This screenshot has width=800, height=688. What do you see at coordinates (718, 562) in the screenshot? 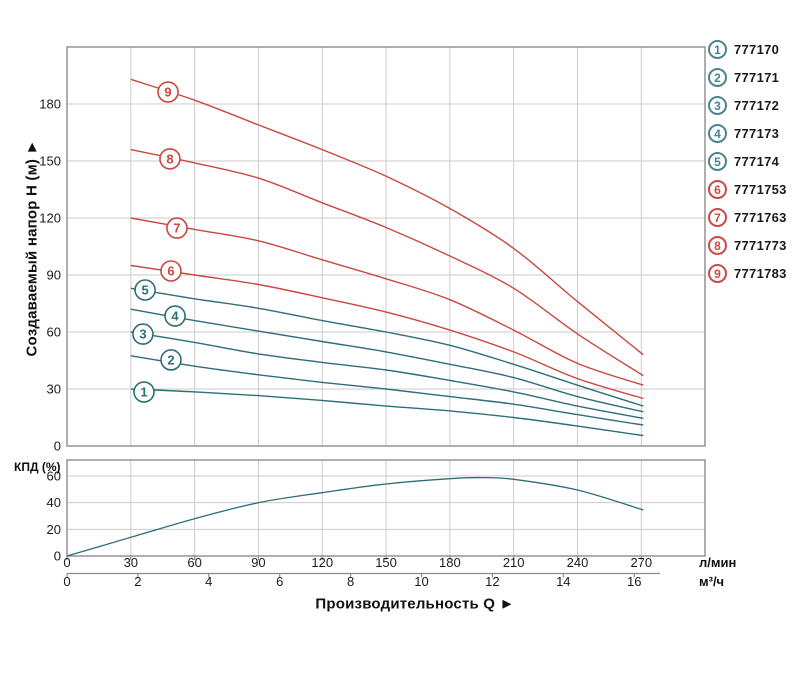
I see `x-axis-unit-lmin: л/мин` at bounding box center [718, 562].